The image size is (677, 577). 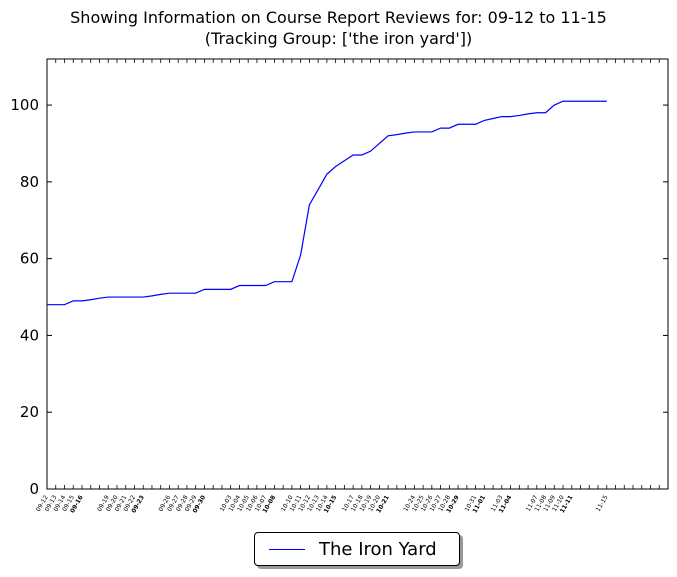 I want to click on y-tick-label: 40, so click(x=29, y=335).